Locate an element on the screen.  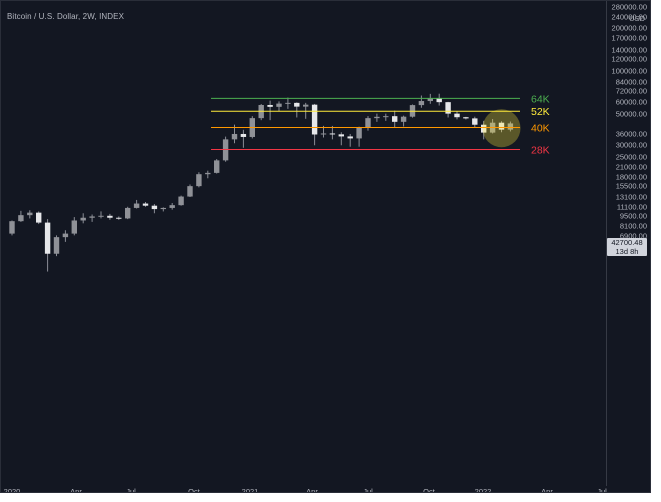
level-label-28k: 28K is located at coordinates (540, 151).